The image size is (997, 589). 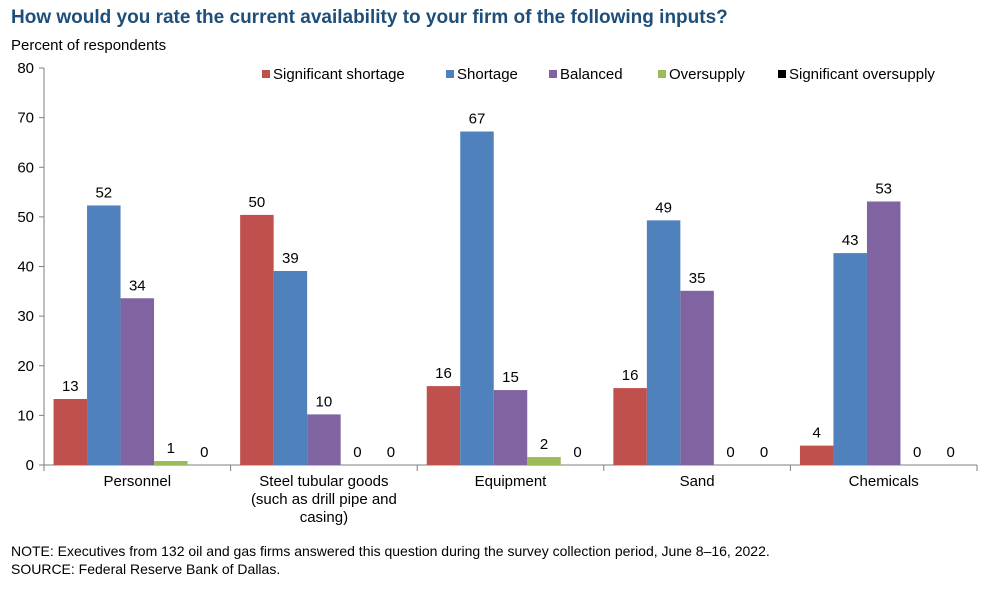 What do you see at coordinates (339, 74) in the screenshot?
I see `legend-label: Significant shortage` at bounding box center [339, 74].